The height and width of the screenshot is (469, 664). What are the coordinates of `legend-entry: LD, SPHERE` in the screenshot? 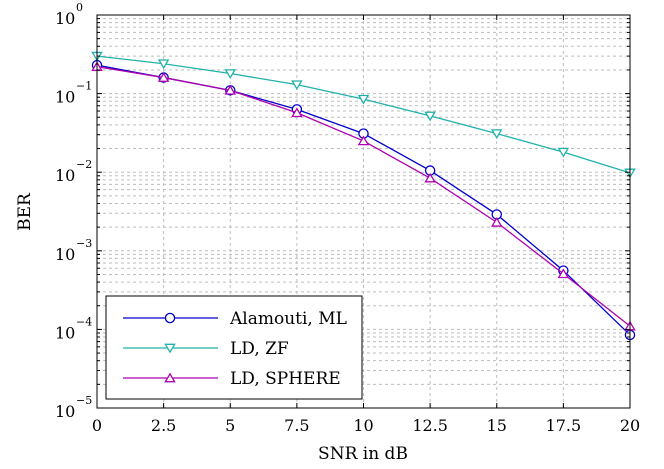 It's located at (232, 379).